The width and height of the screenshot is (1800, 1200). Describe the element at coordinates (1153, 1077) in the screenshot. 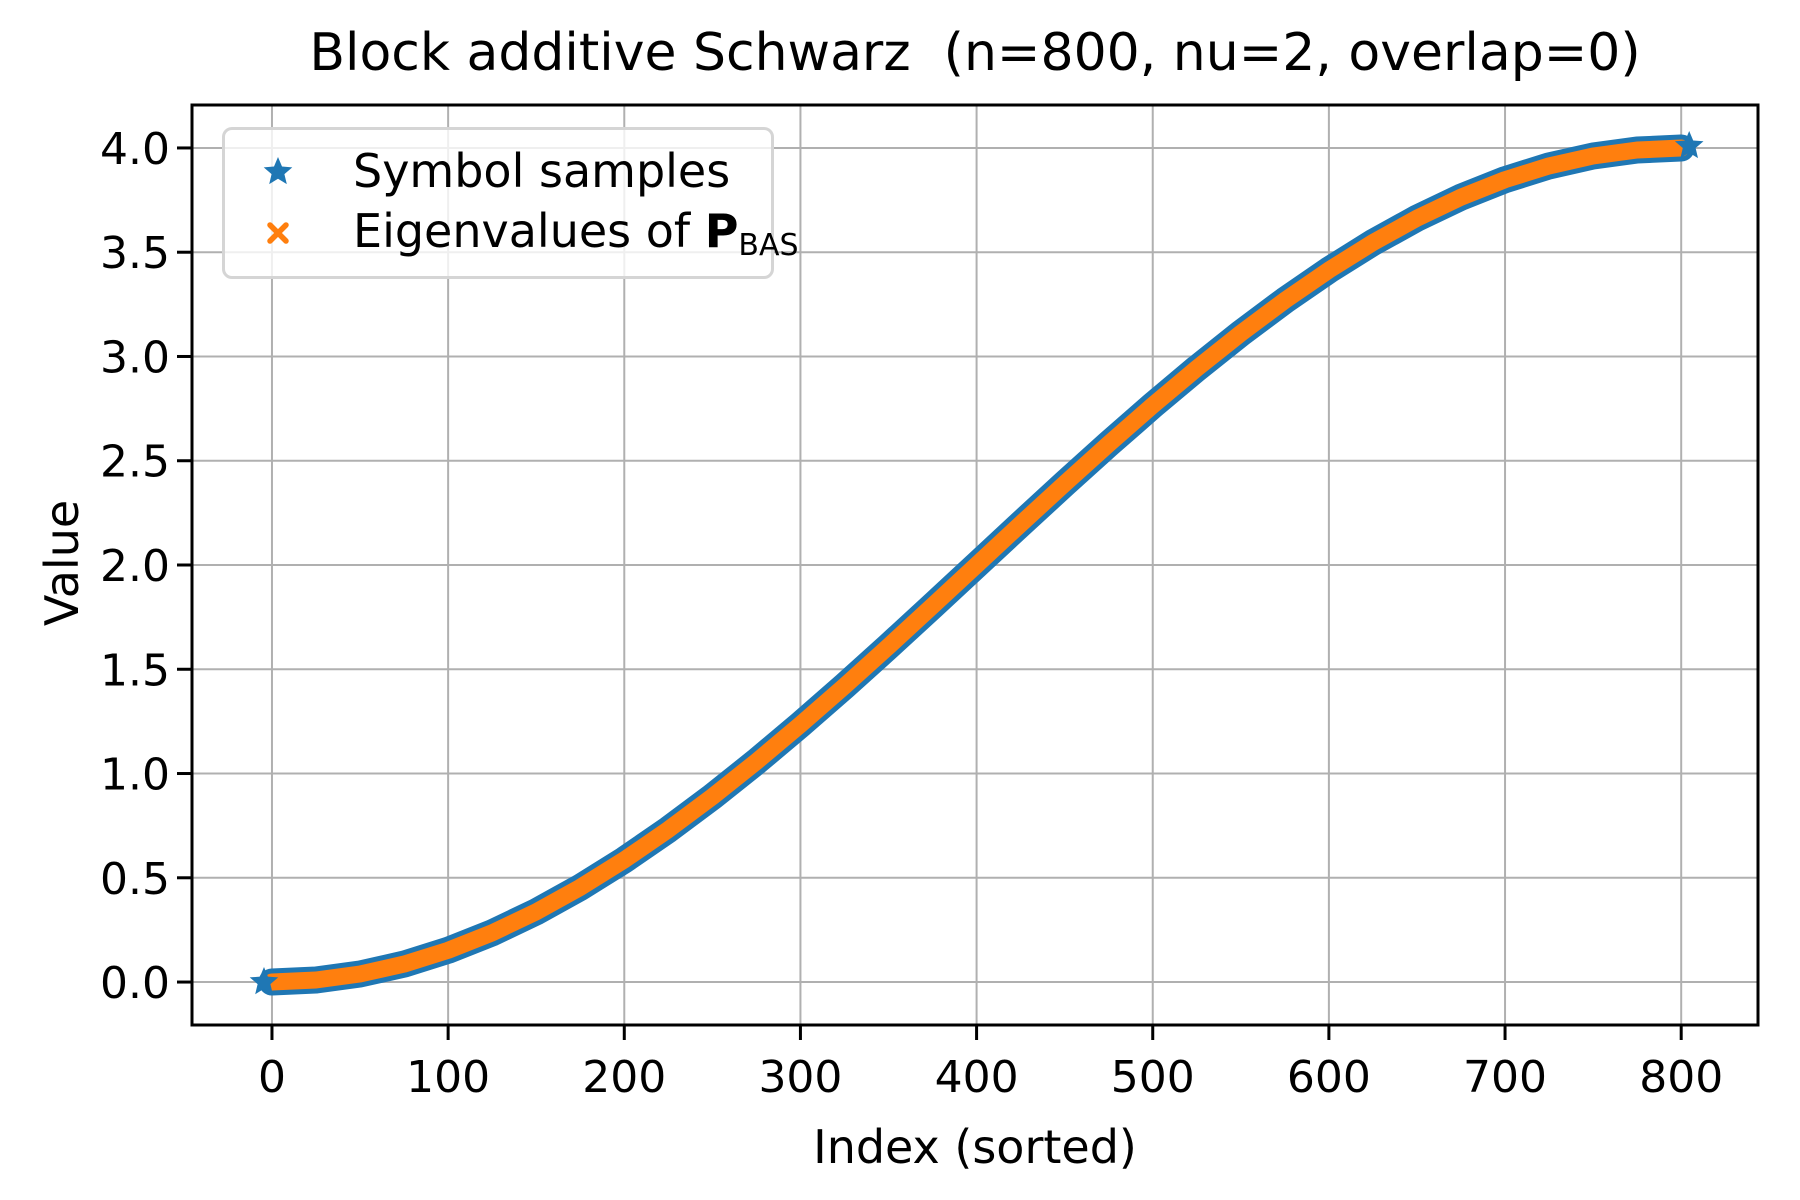

I see `x-tick-label: 500` at that location.